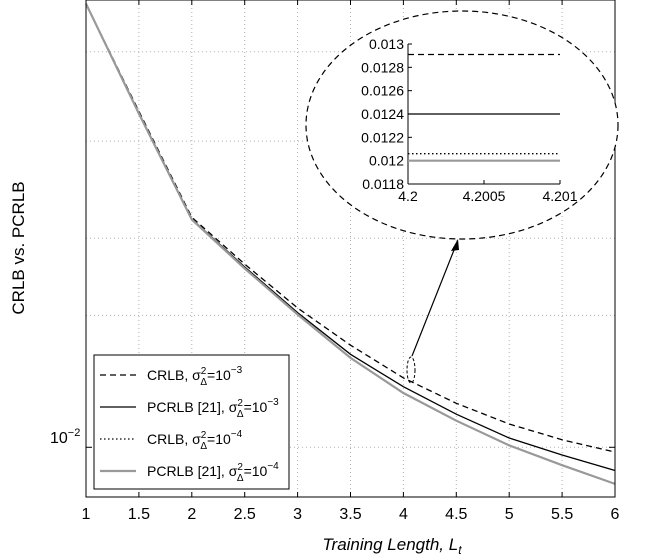 The height and width of the screenshot is (560, 647). What do you see at coordinates (408, 196) in the screenshot?
I see `inset-x-tick-label: 4.2` at bounding box center [408, 196].